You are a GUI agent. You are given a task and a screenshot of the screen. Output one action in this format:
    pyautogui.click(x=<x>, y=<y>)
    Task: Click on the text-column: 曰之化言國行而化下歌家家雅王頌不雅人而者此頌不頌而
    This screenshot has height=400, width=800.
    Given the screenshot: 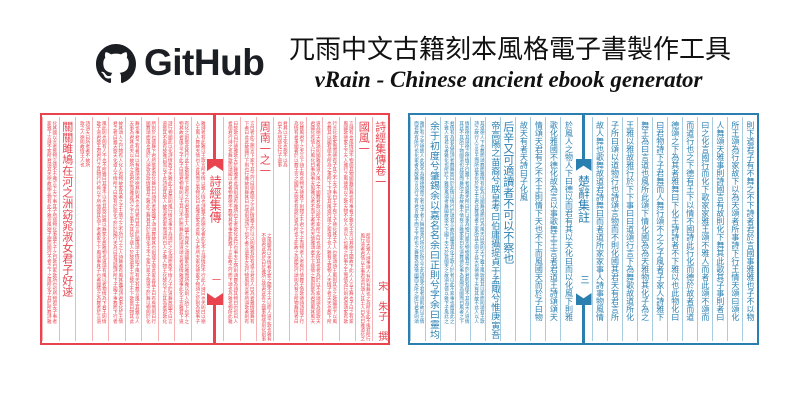 What is the action you would take?
    pyautogui.click(x=704, y=229)
    